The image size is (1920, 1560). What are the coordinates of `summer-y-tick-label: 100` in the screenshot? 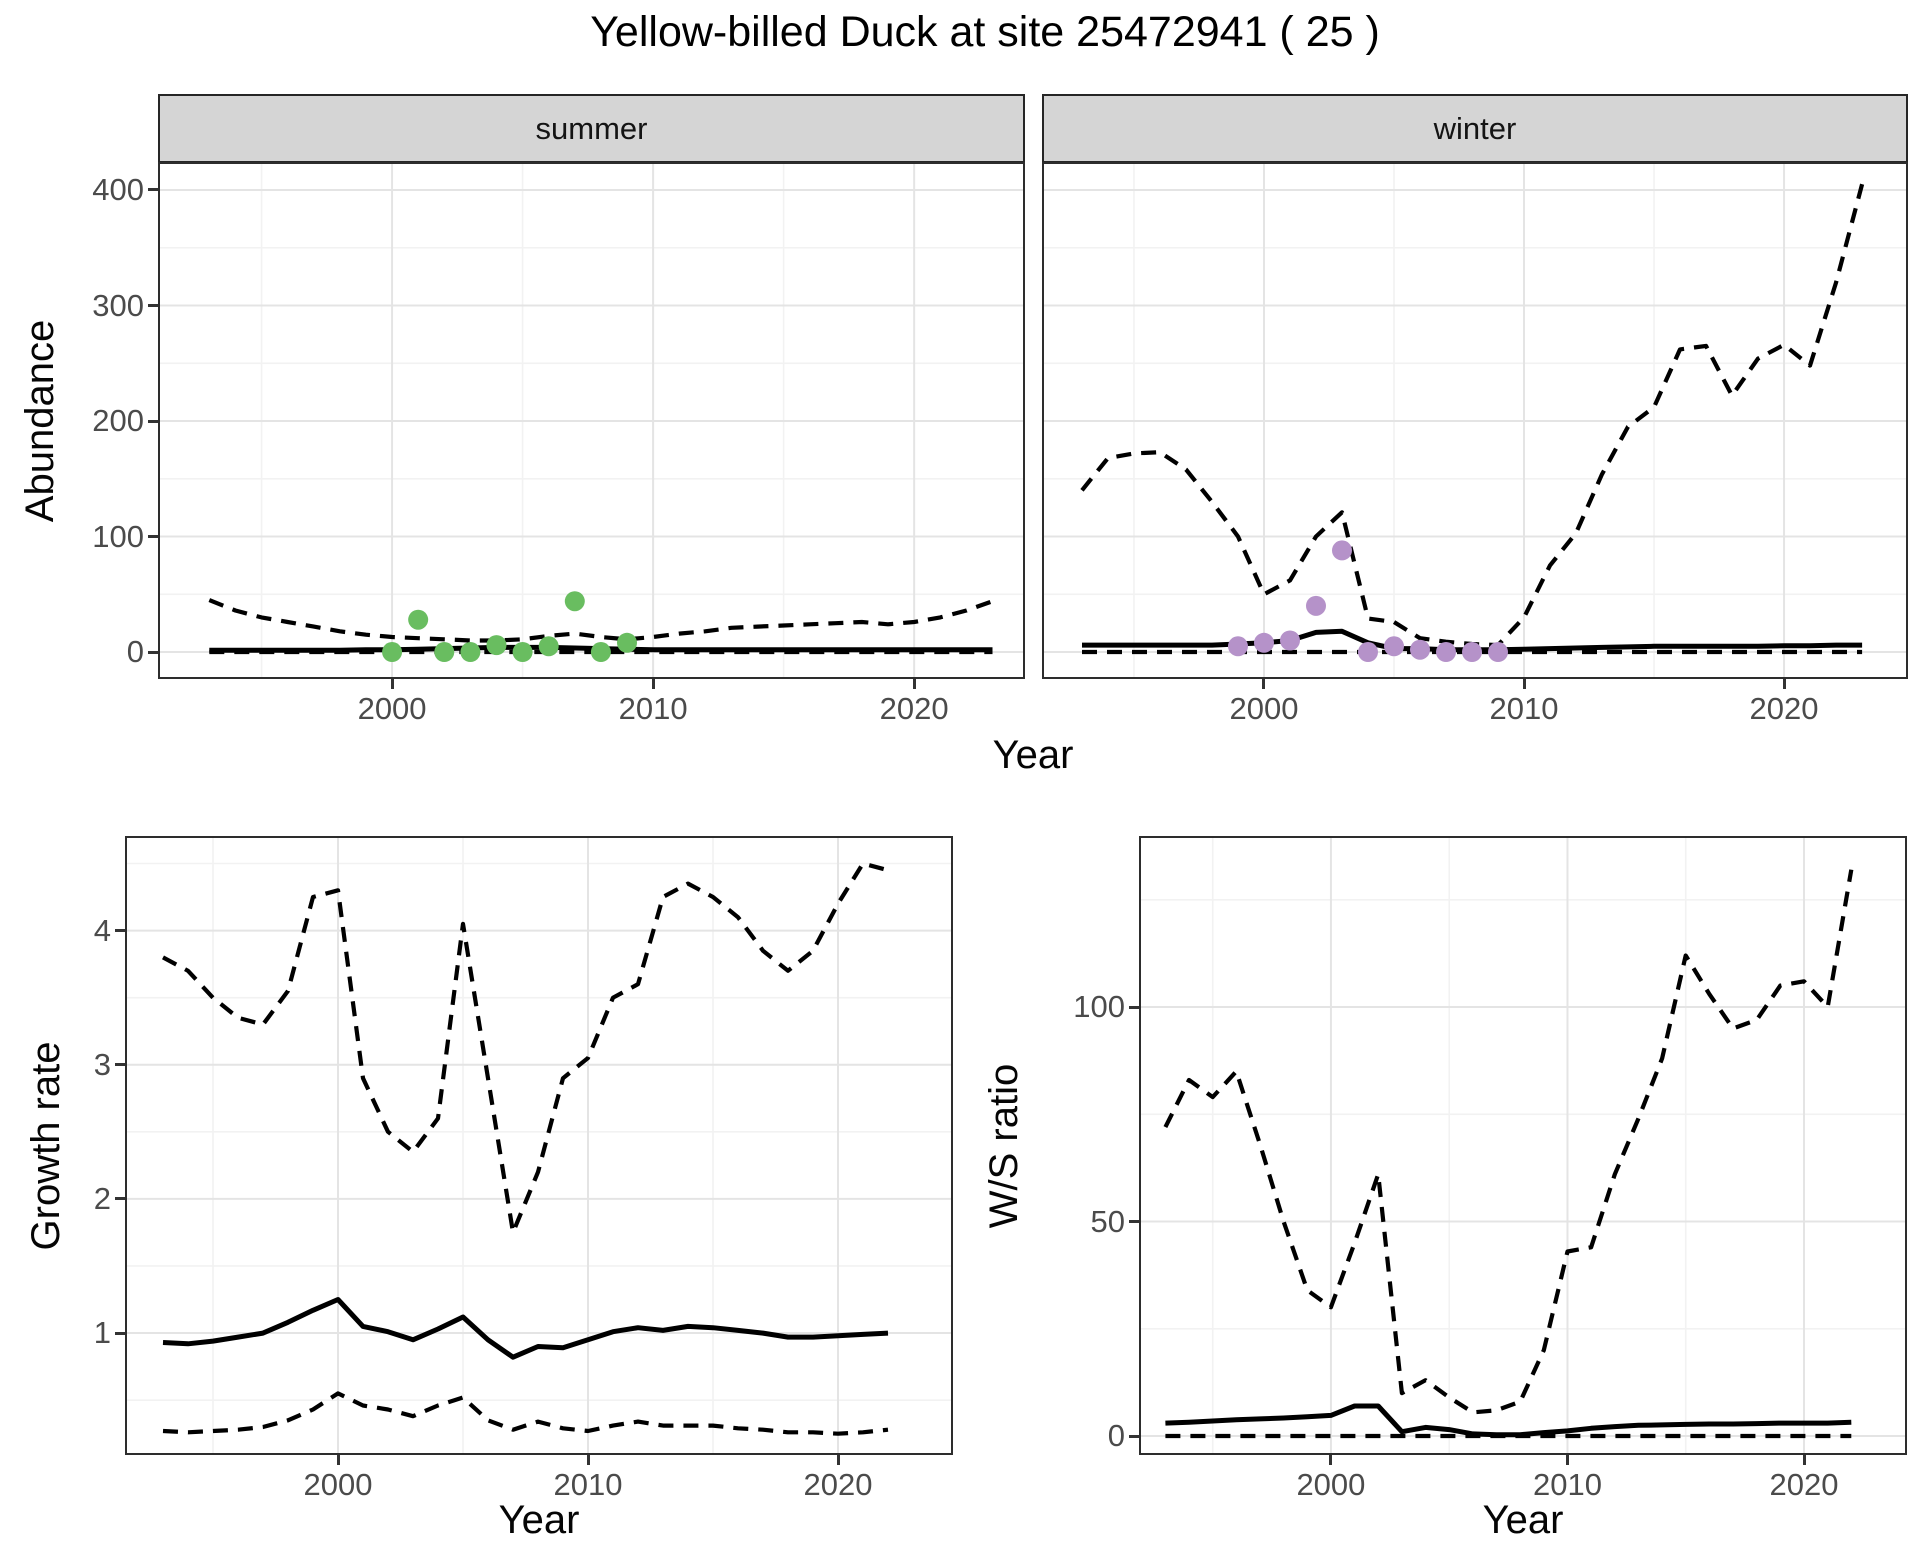 It's located at (118, 536).